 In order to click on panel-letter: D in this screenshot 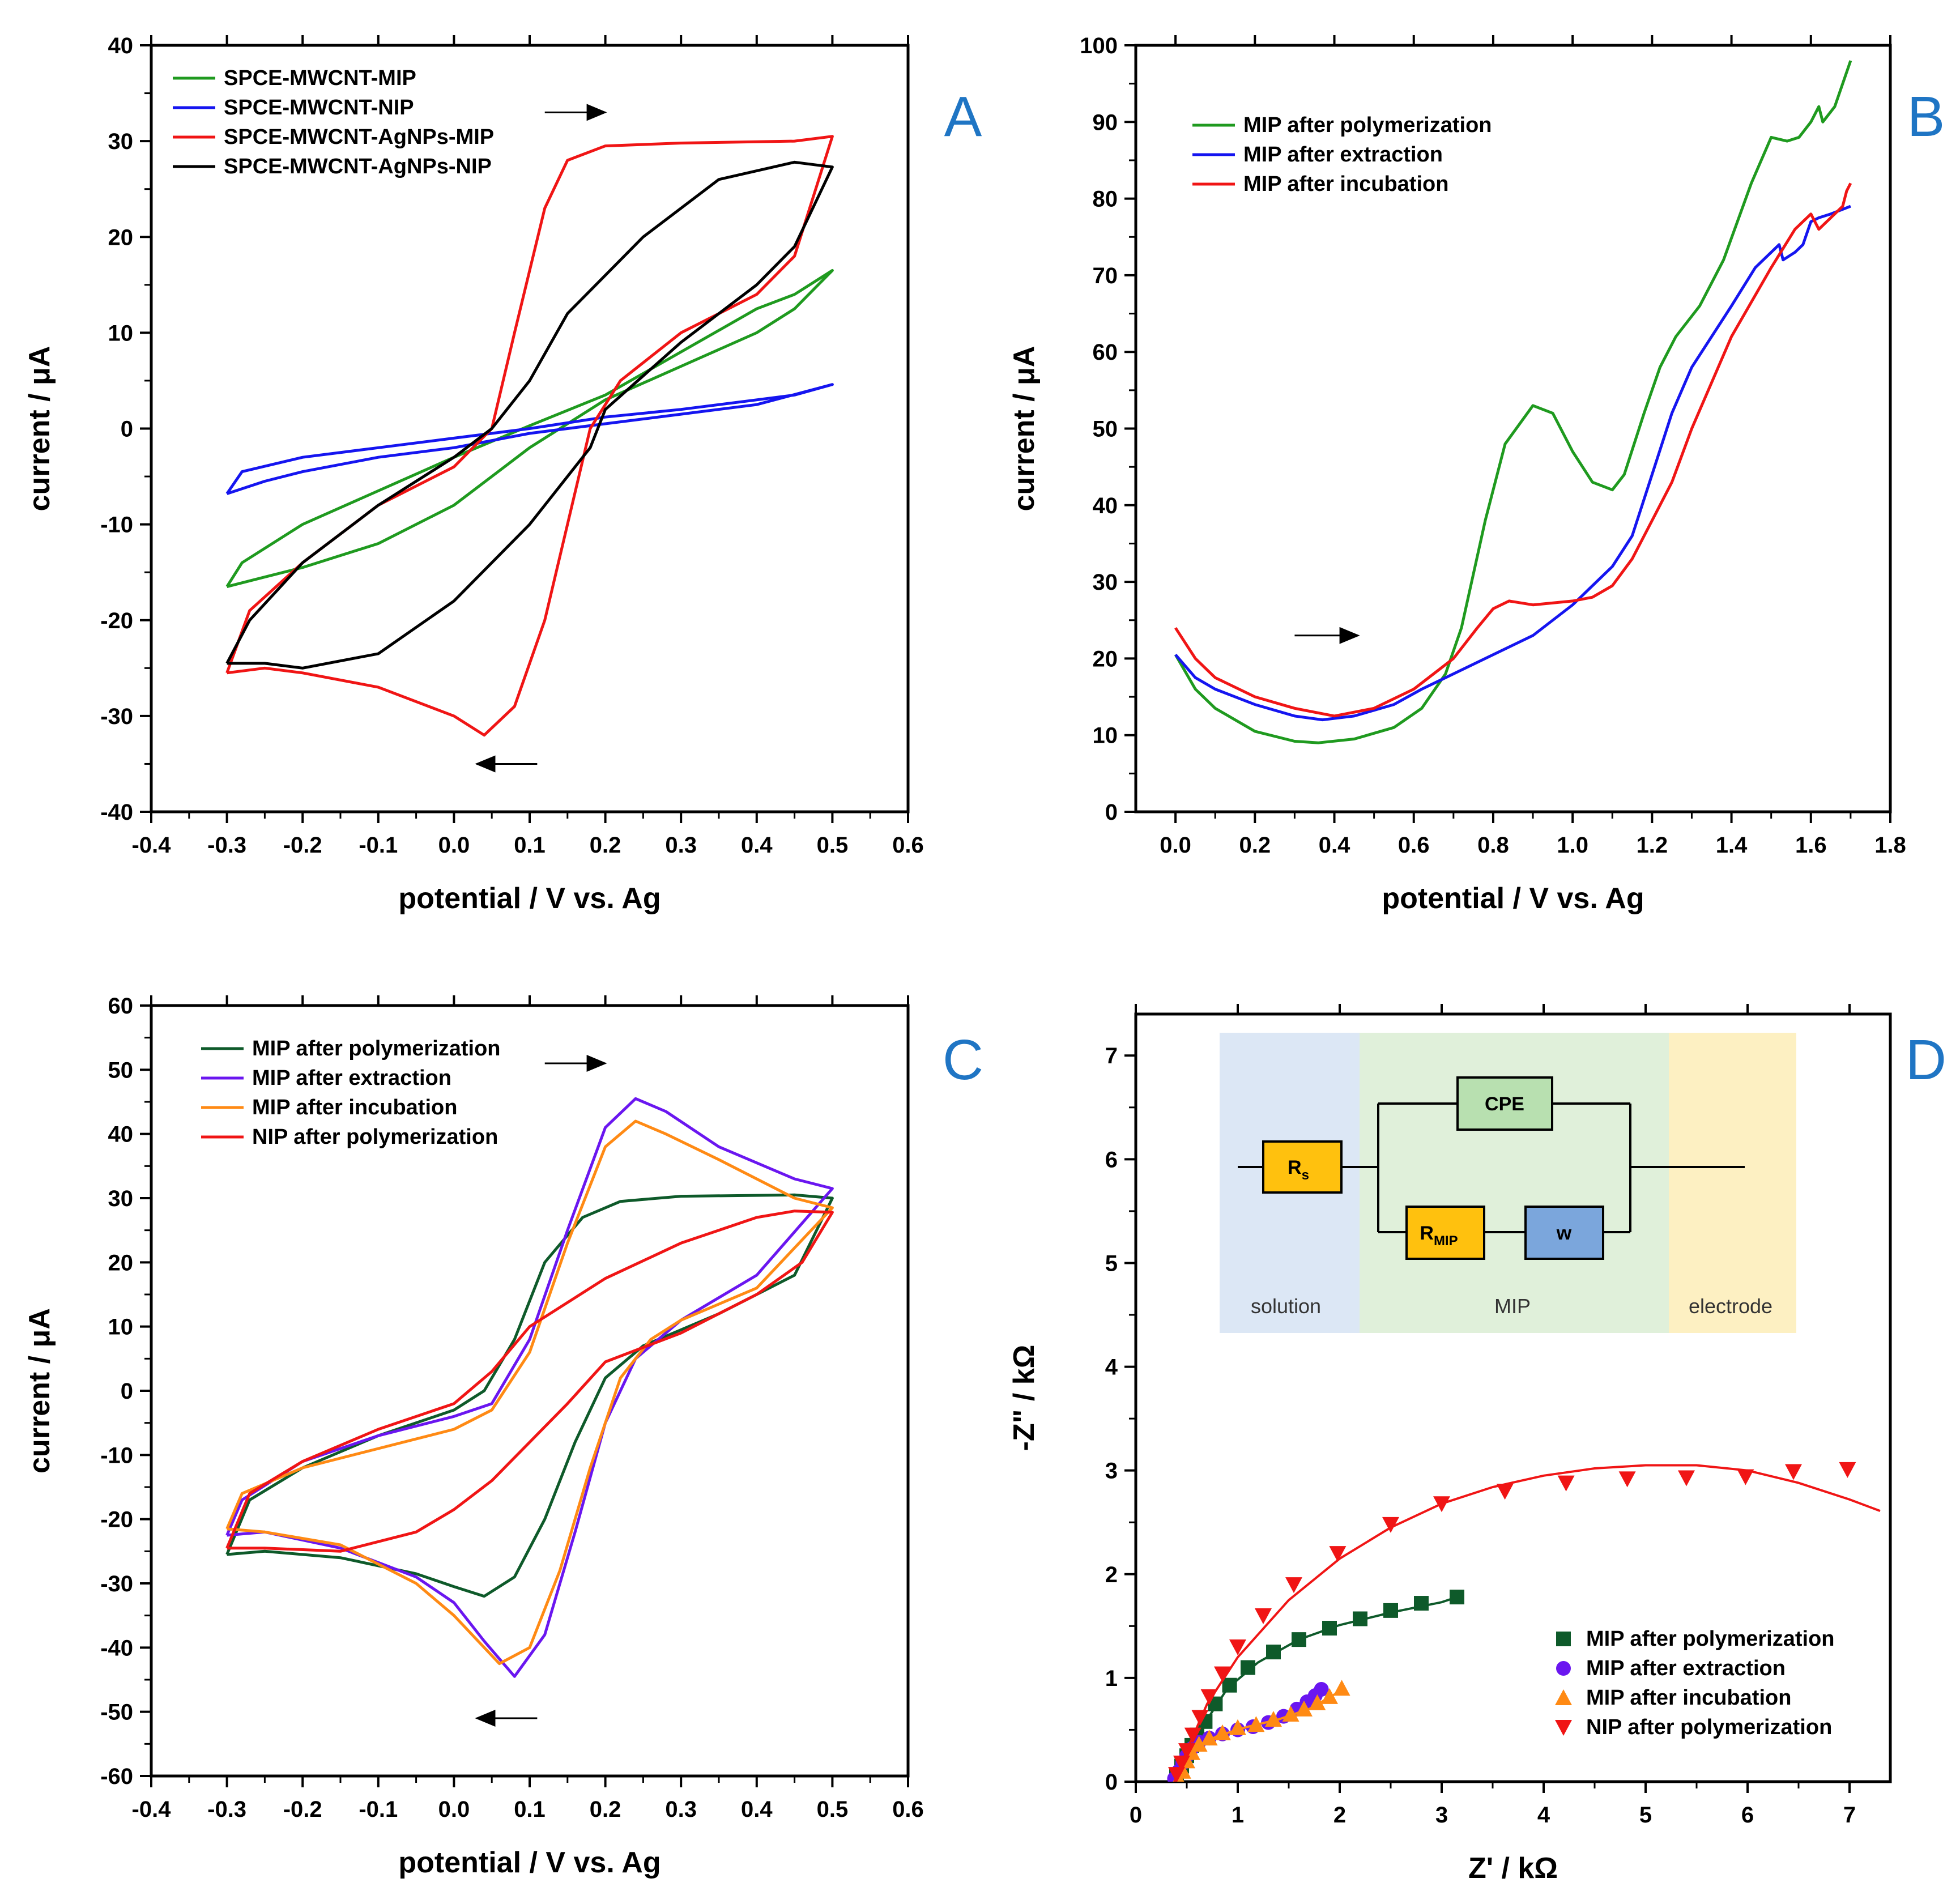, I will do `click(1926, 1060)`.